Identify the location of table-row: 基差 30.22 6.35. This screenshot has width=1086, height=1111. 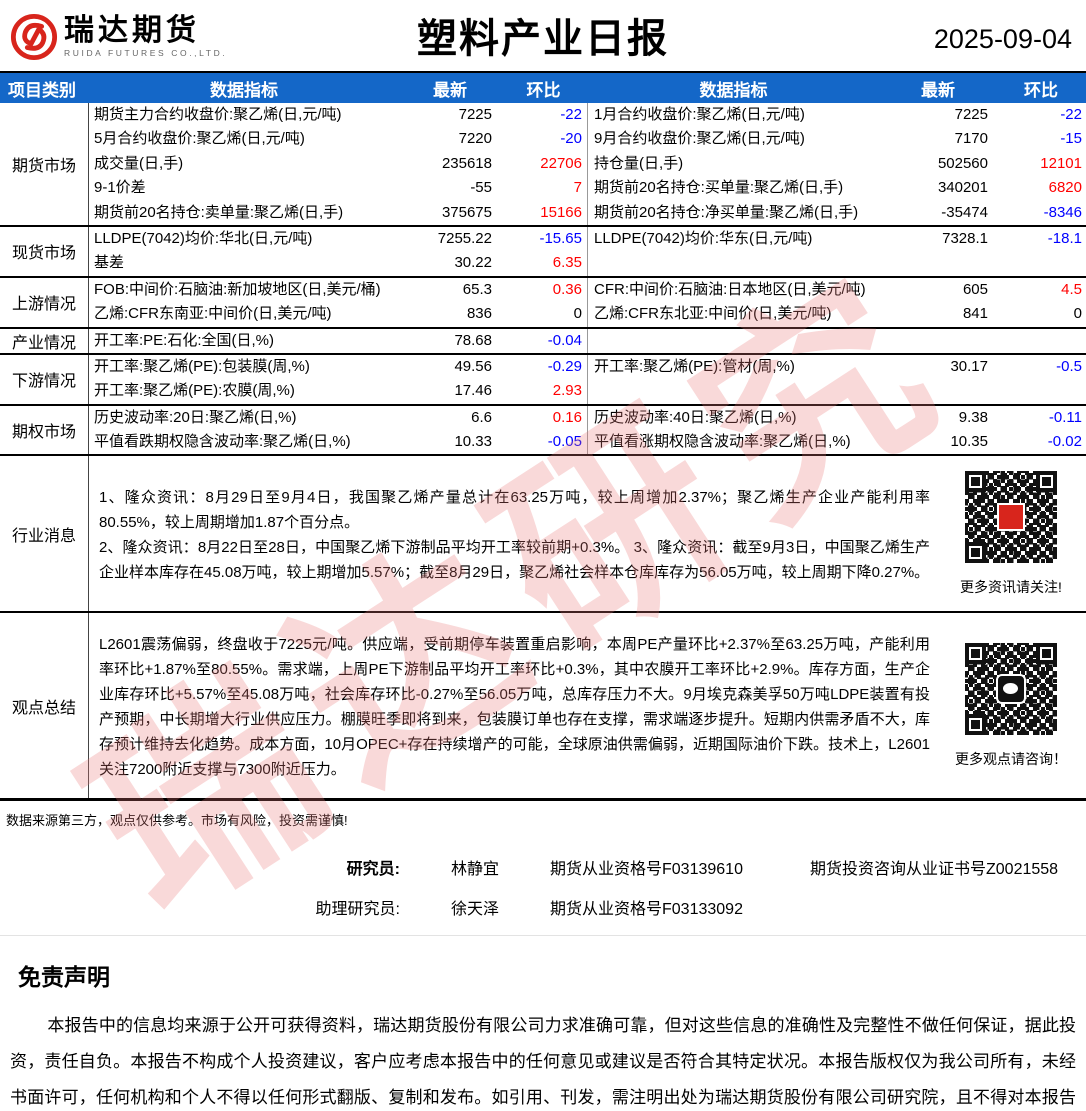
(587, 263).